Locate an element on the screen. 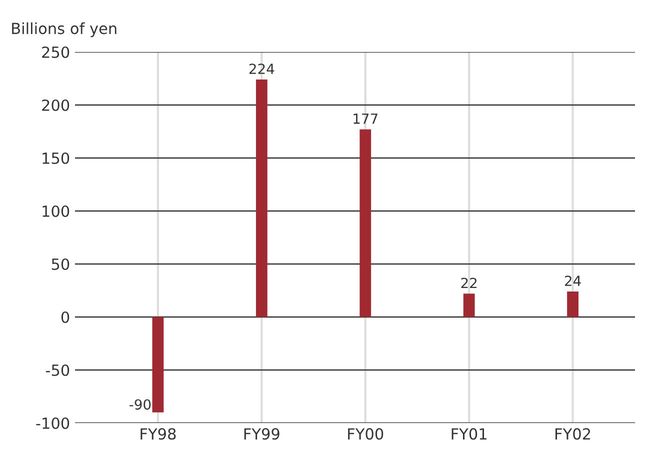  y-tick-label: -50 is located at coordinates (58, 370).